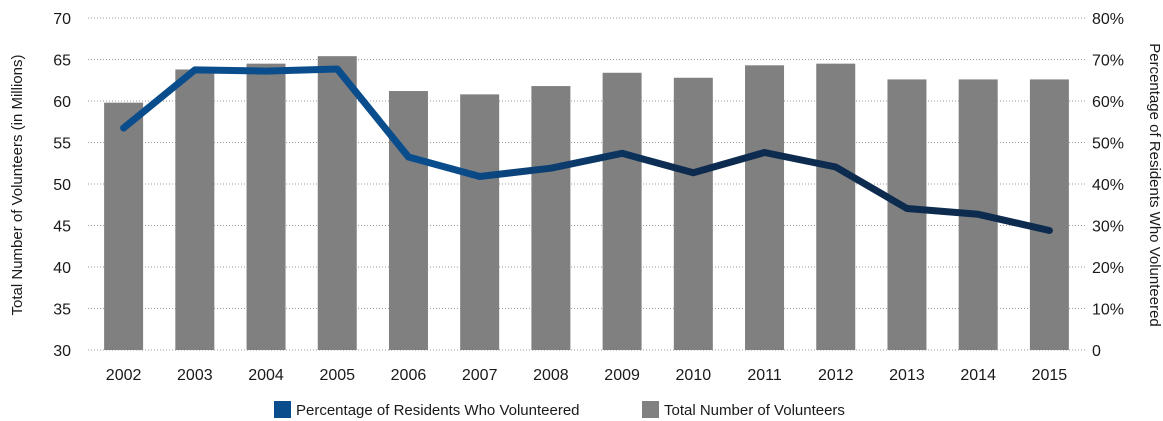 The height and width of the screenshot is (421, 1163). Describe the element at coordinates (62, 268) in the screenshot. I see `left-tick-label: 40` at that location.